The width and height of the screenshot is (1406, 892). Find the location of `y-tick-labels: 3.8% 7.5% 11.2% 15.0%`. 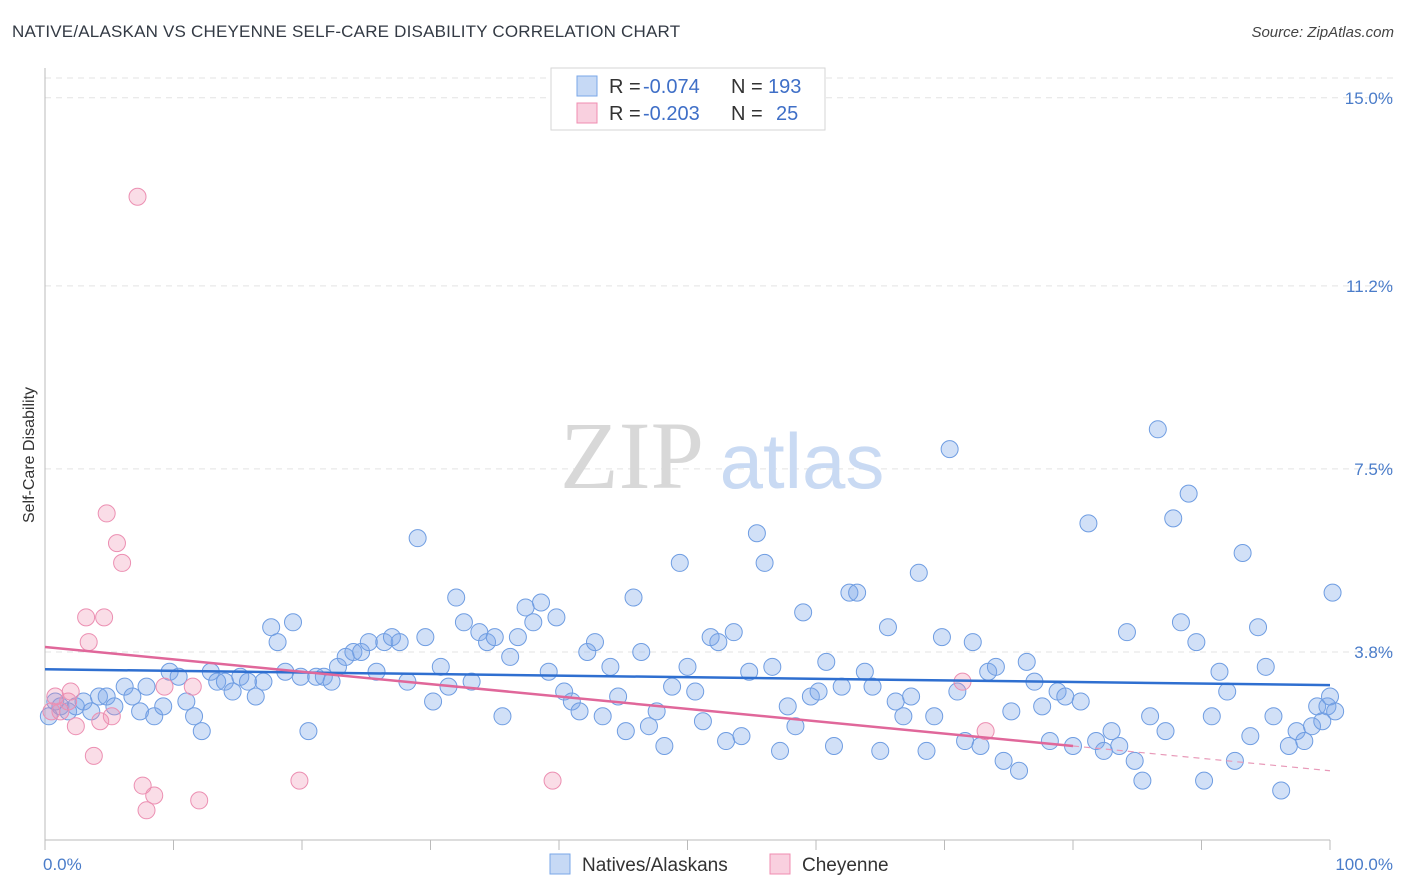

y-tick-labels: 3.8% 7.5% 11.2% 15.0% is located at coordinates (1369, 375).